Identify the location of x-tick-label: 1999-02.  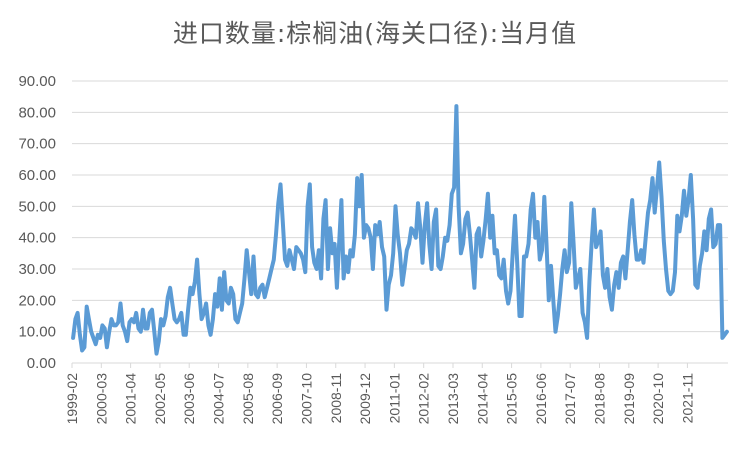
(72, 399).